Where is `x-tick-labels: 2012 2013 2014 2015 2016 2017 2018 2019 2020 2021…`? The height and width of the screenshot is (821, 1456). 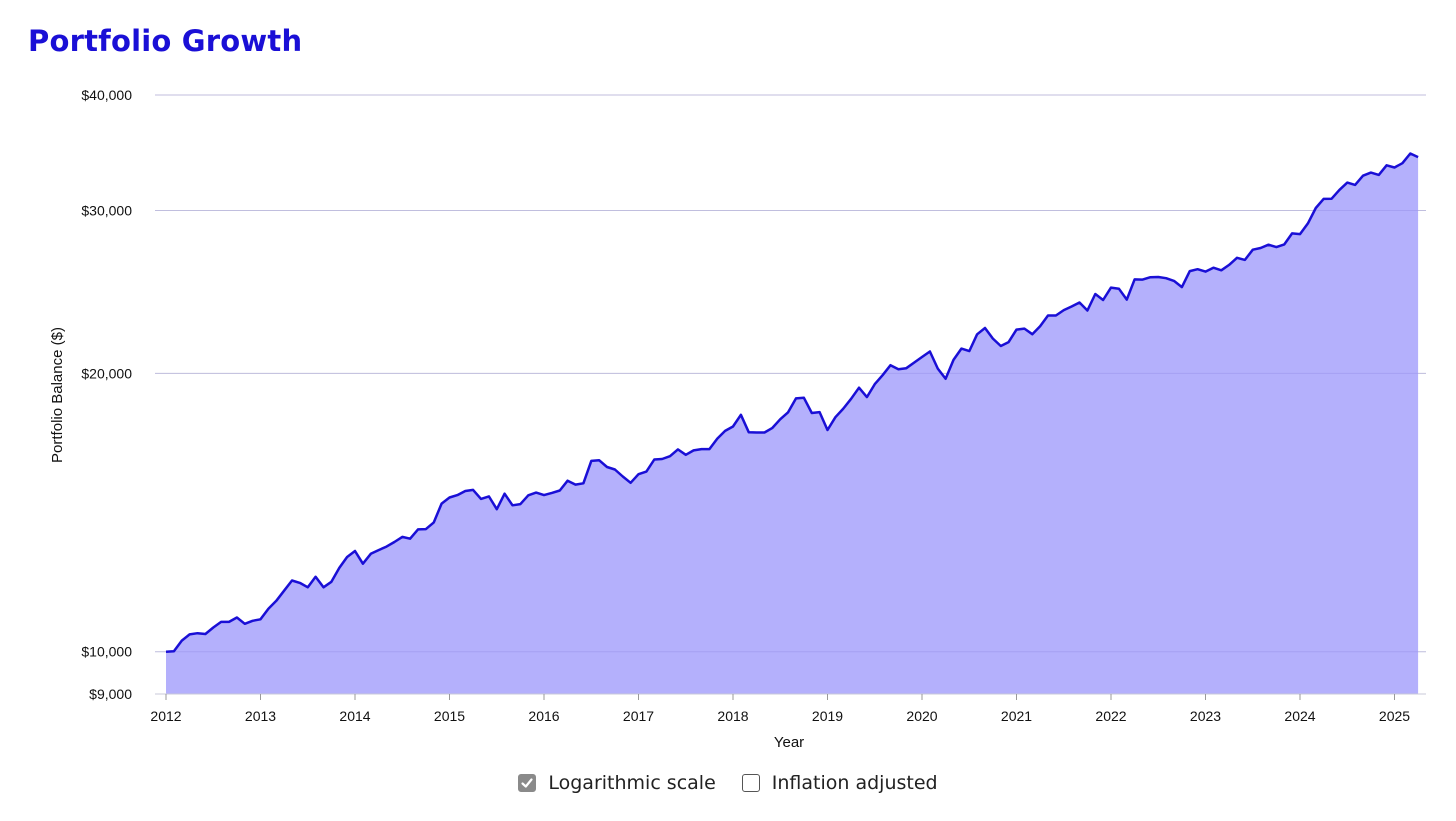
x-tick-labels: 2012 2013 2014 2015 2016 2017 2018 2019 2020 2021… is located at coordinates (780, 716).